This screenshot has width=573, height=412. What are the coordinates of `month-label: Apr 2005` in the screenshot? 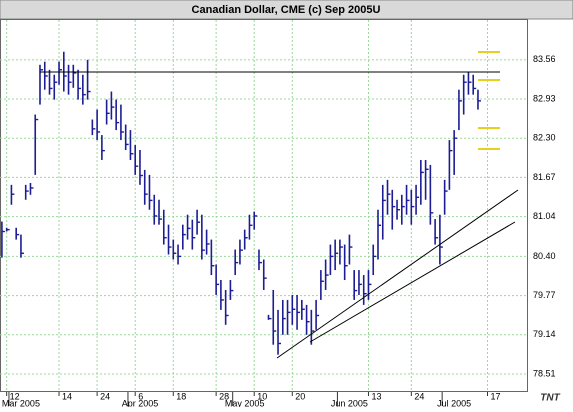 It's located at (140, 402).